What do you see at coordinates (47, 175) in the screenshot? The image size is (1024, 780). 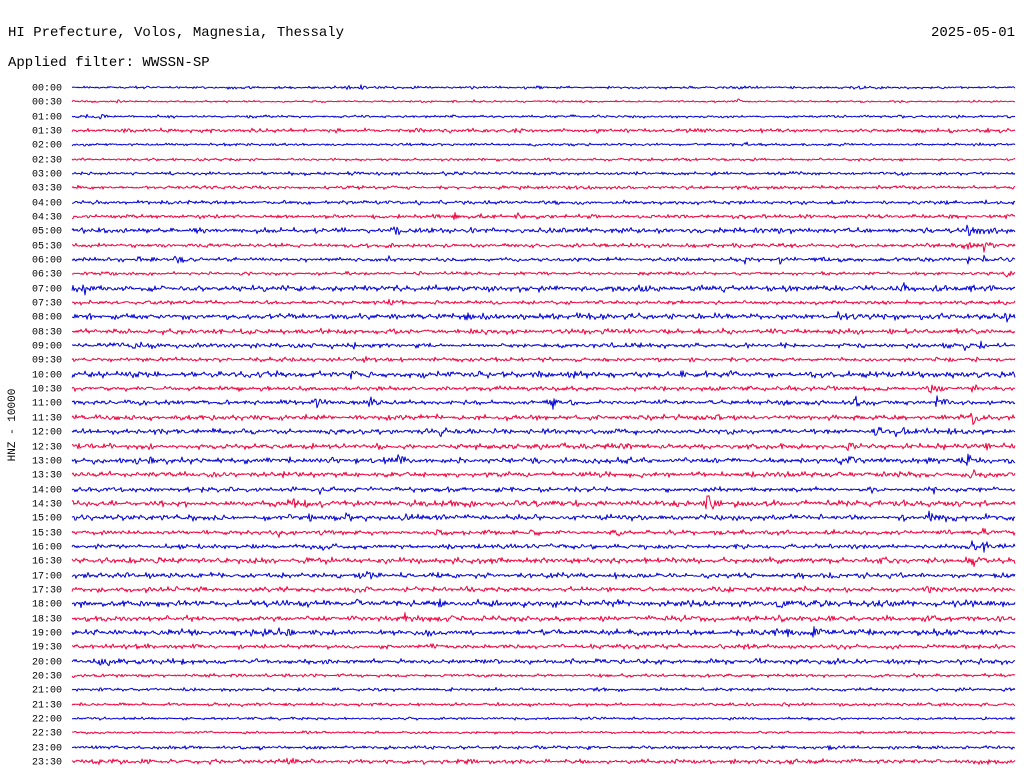 I see `time-label: 03:00` at bounding box center [47, 175].